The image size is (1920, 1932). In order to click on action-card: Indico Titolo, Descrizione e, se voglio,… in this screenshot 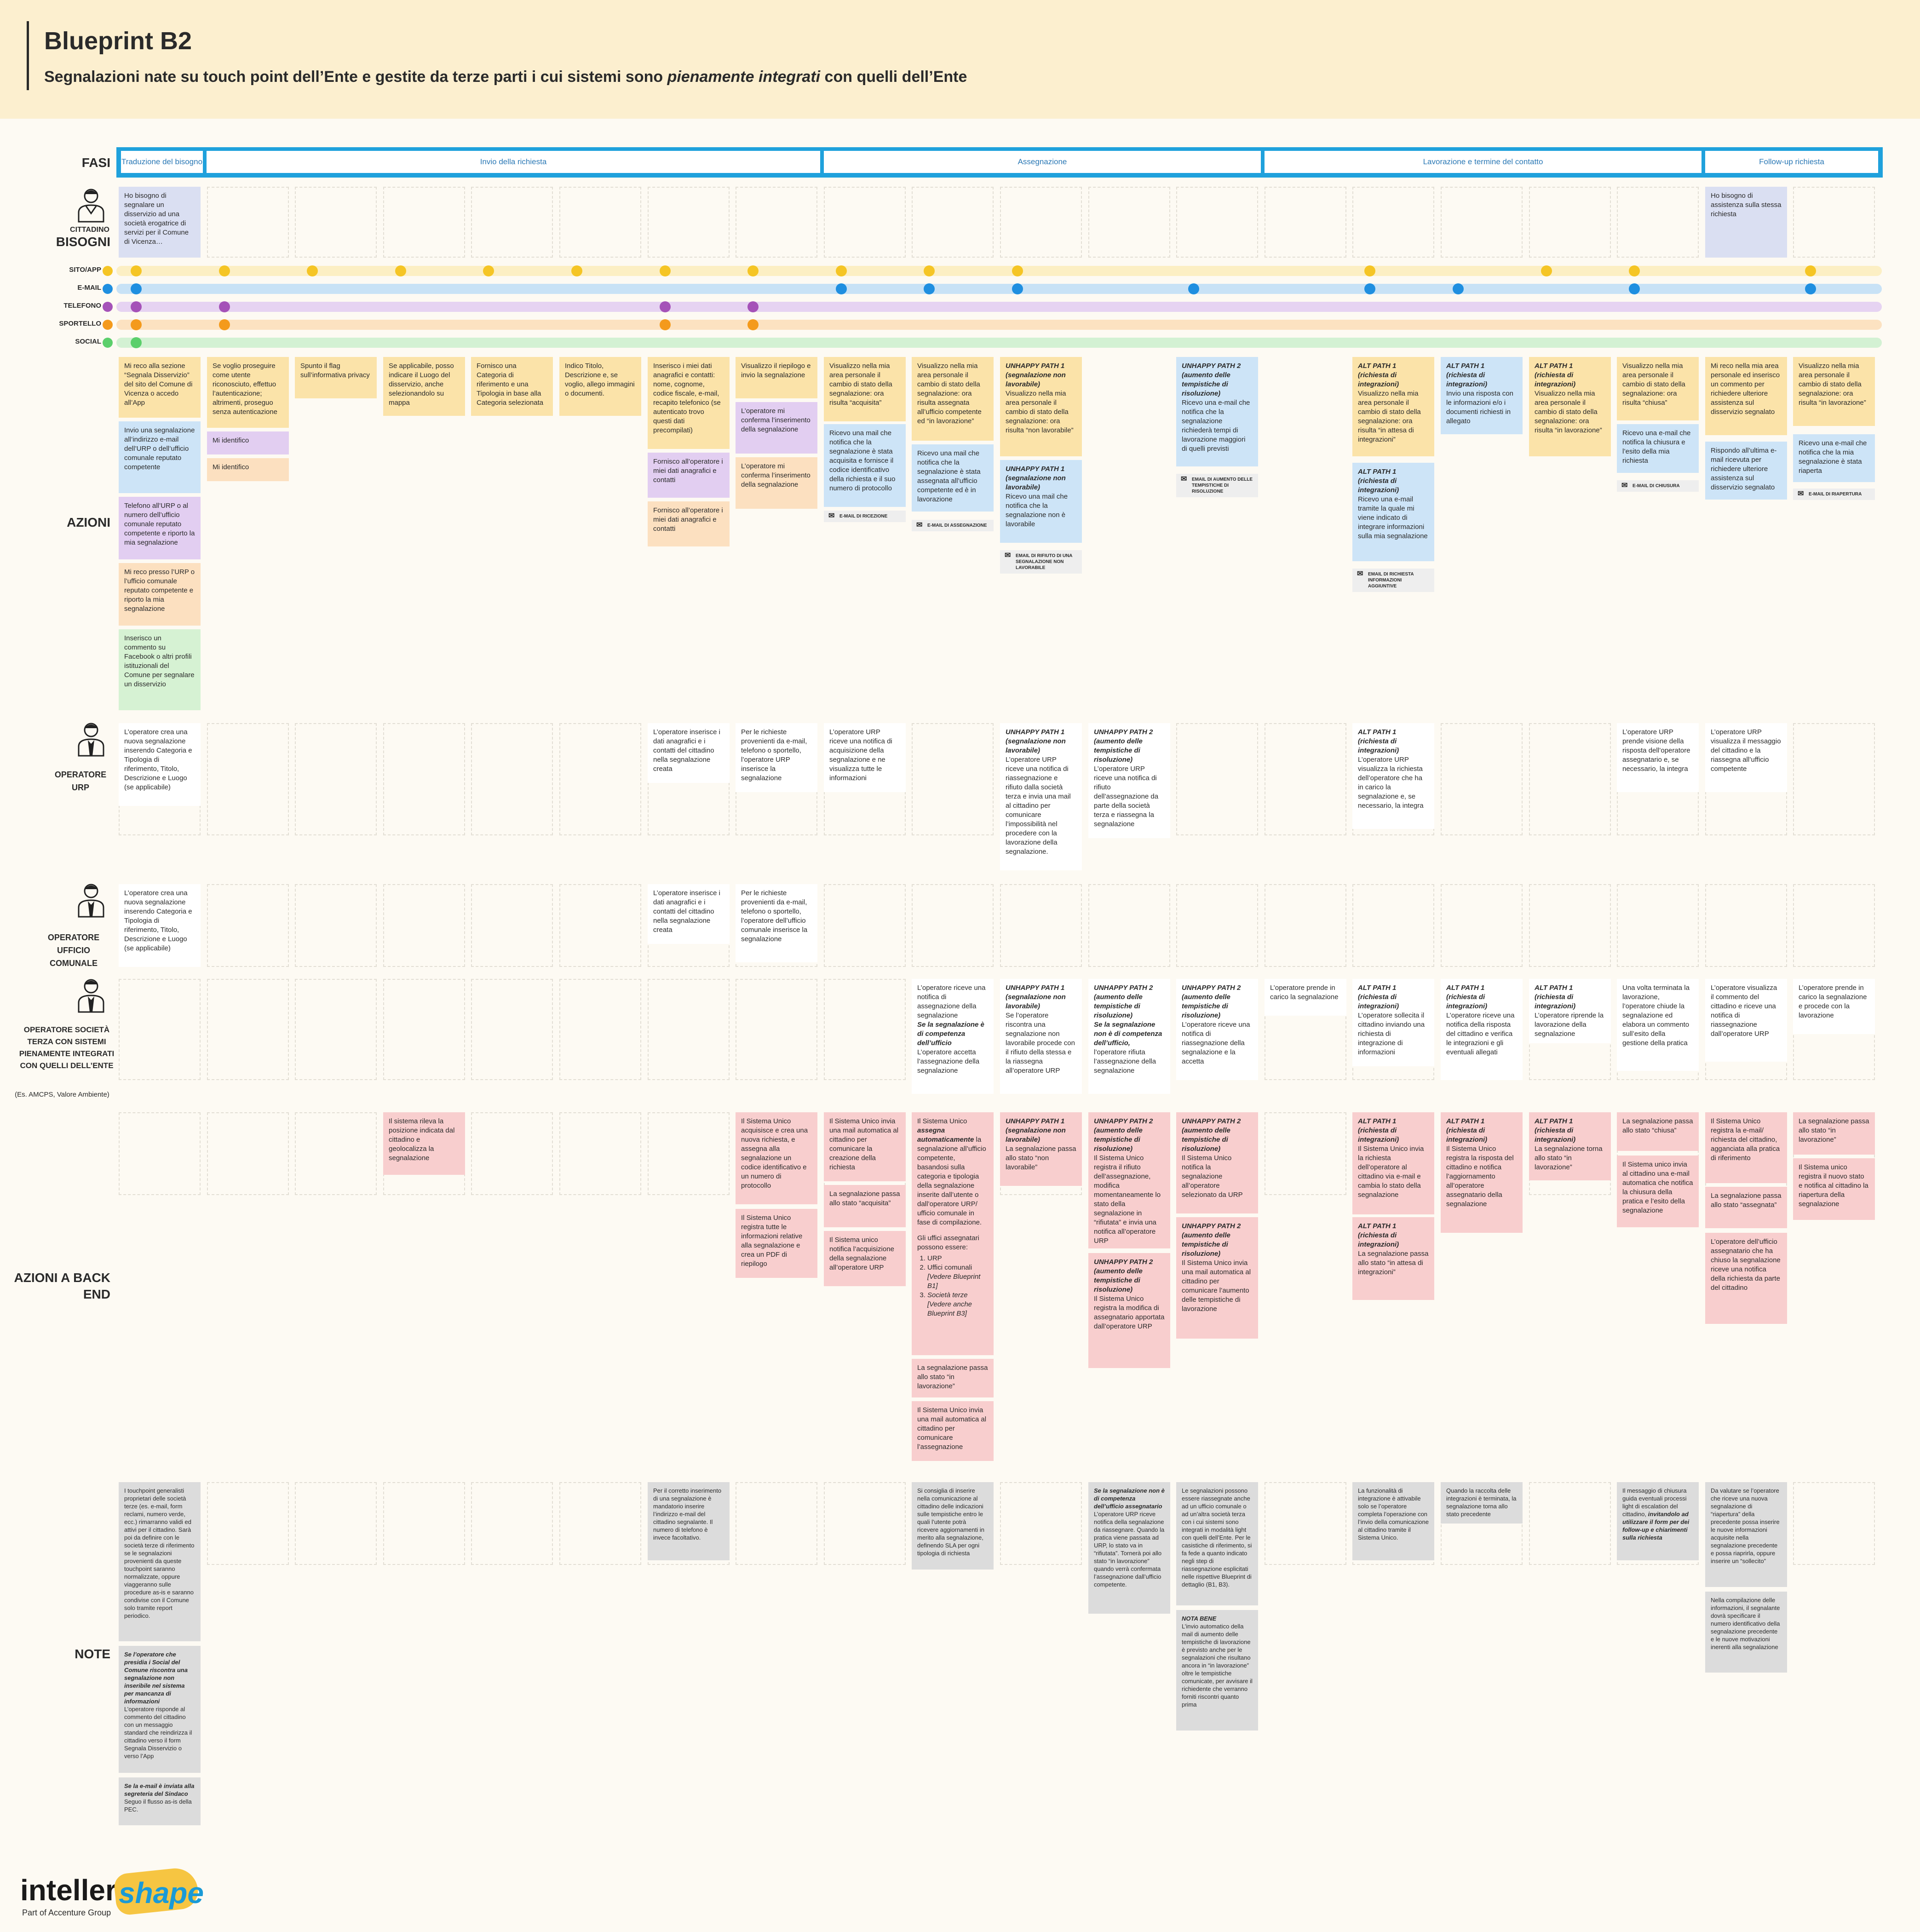, I will do `click(600, 386)`.